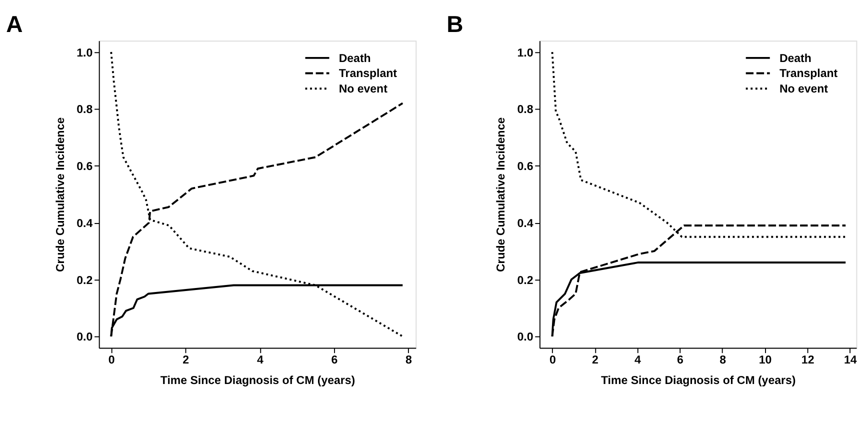 This screenshot has height=437, width=862. What do you see at coordinates (851, 360) in the screenshot?
I see `x-tick-label: 14` at bounding box center [851, 360].